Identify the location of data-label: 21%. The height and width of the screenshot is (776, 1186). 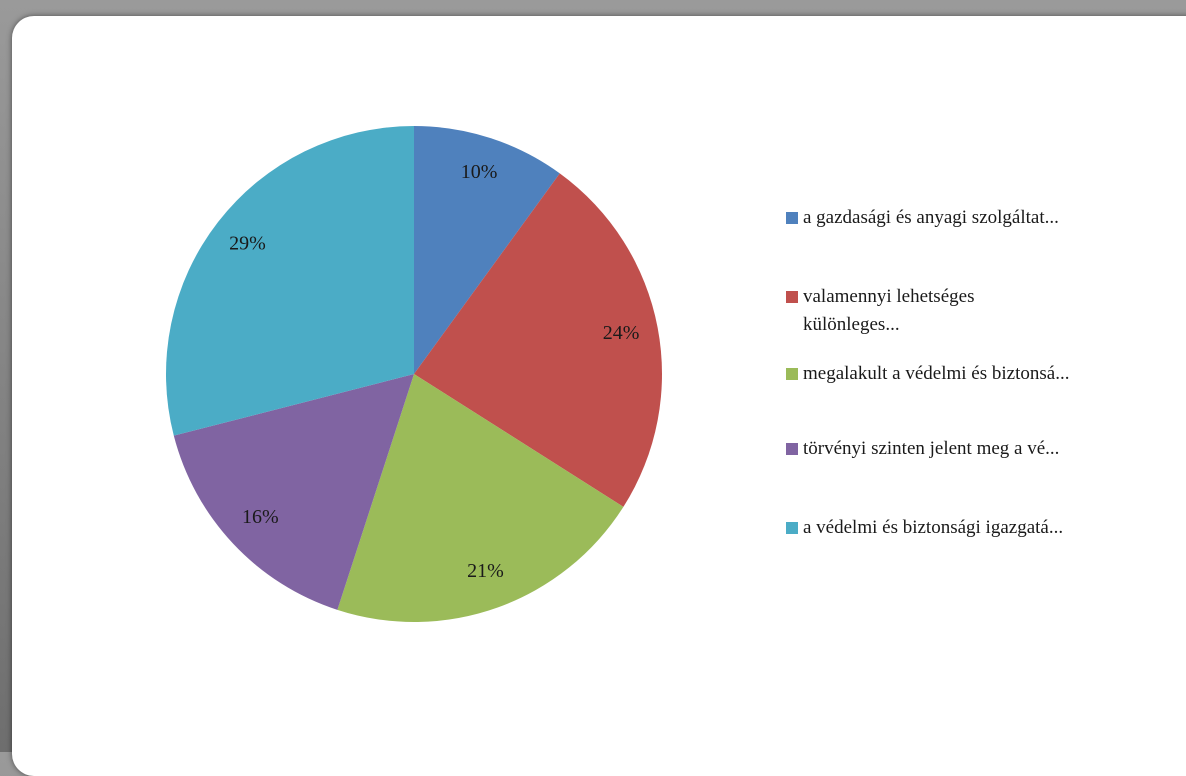
(485, 571).